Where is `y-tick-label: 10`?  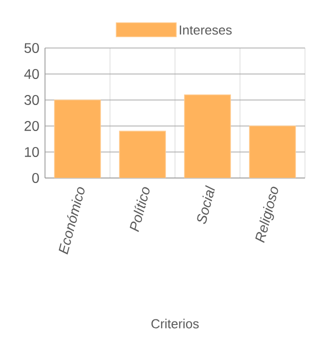
y-tick-label: 10 is located at coordinates (31, 152).